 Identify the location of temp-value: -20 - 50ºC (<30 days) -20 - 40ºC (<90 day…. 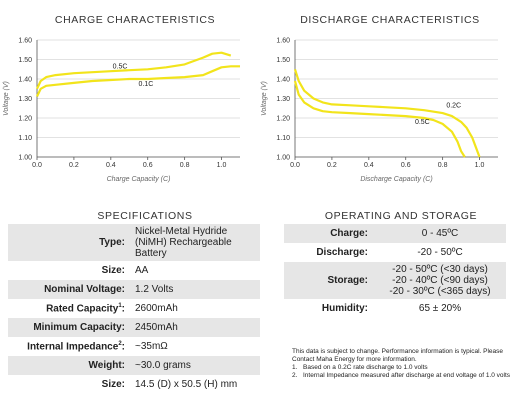
(440, 280).